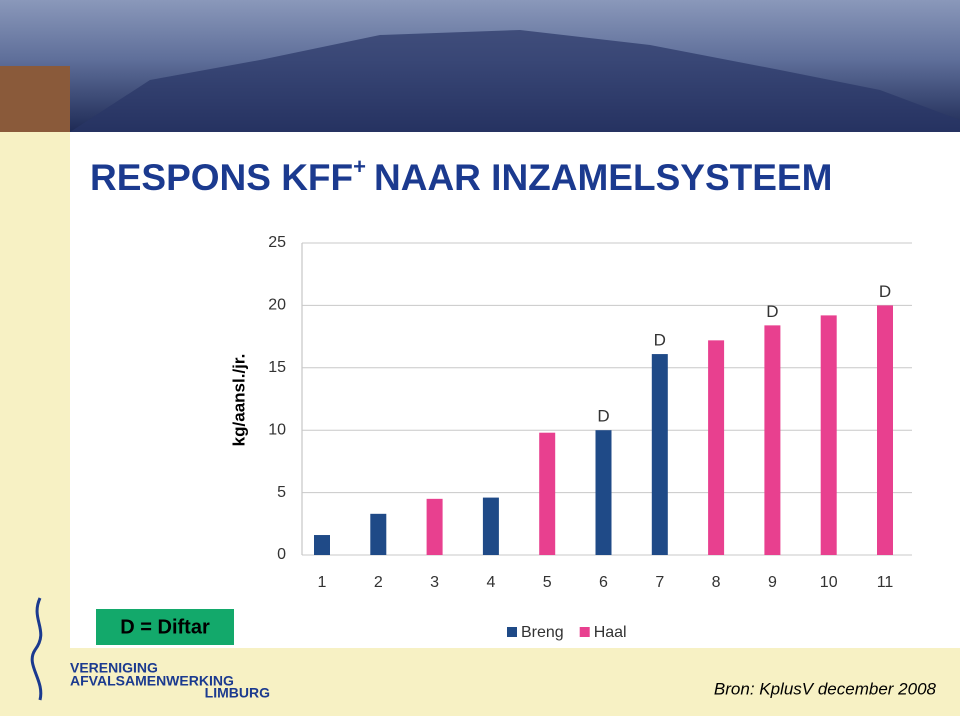  I want to click on side-strip, so click(35, 424).